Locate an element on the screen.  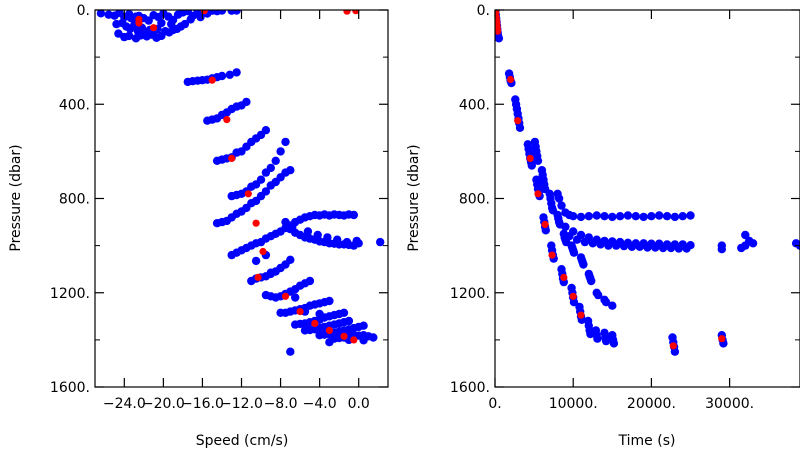
panel2-y-axis-label: Pressure (dbar) is located at coordinates (414, 197).